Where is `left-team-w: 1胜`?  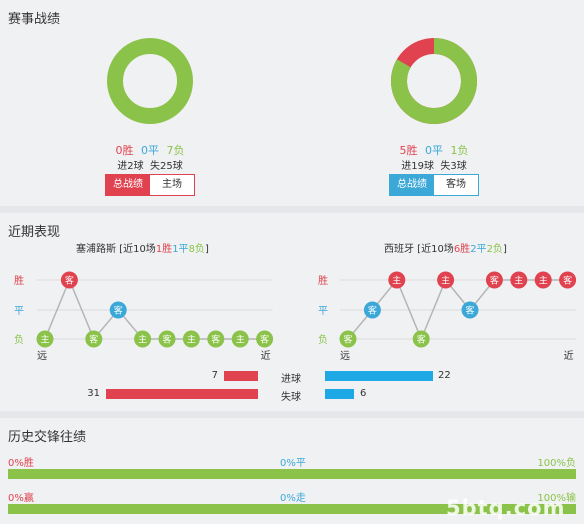 left-team-w: 1胜 is located at coordinates (164, 249).